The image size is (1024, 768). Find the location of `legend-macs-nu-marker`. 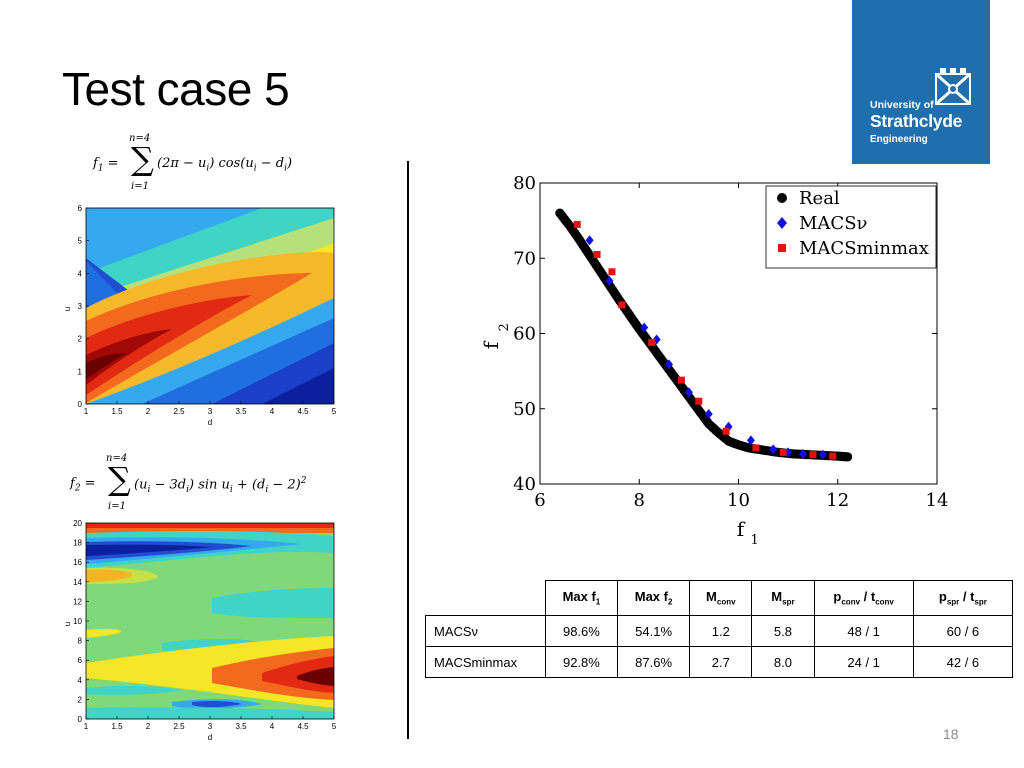

legend-macs-nu-marker is located at coordinates (782, 223).